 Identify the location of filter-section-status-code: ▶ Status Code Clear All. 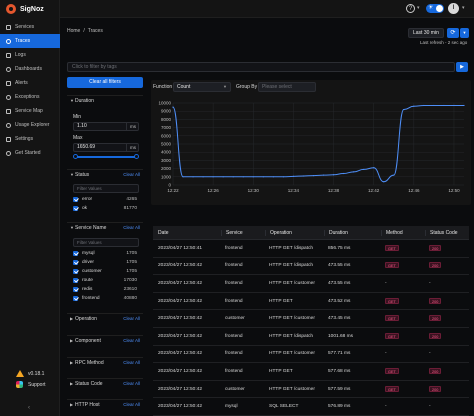
(105, 383).